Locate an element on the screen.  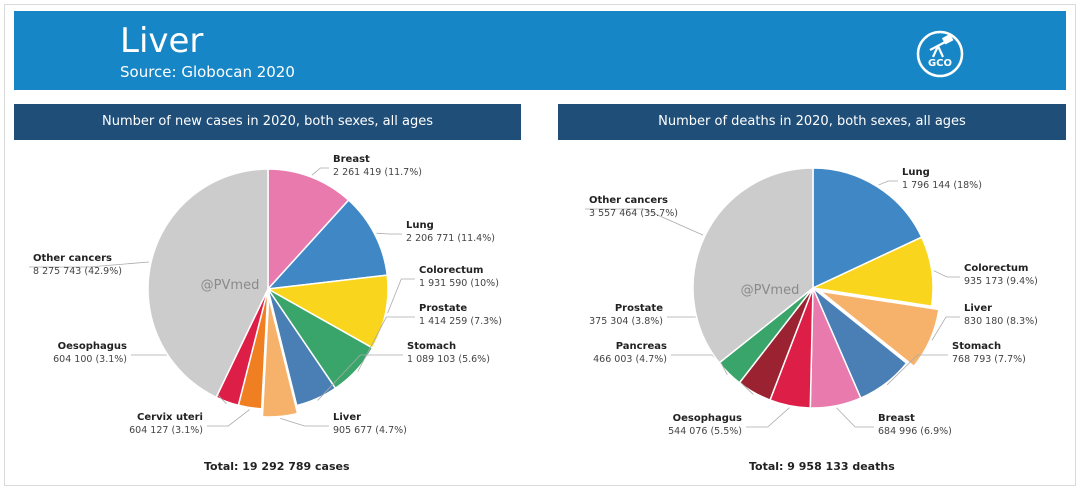
gco-logo: GCO is located at coordinates (940, 54).